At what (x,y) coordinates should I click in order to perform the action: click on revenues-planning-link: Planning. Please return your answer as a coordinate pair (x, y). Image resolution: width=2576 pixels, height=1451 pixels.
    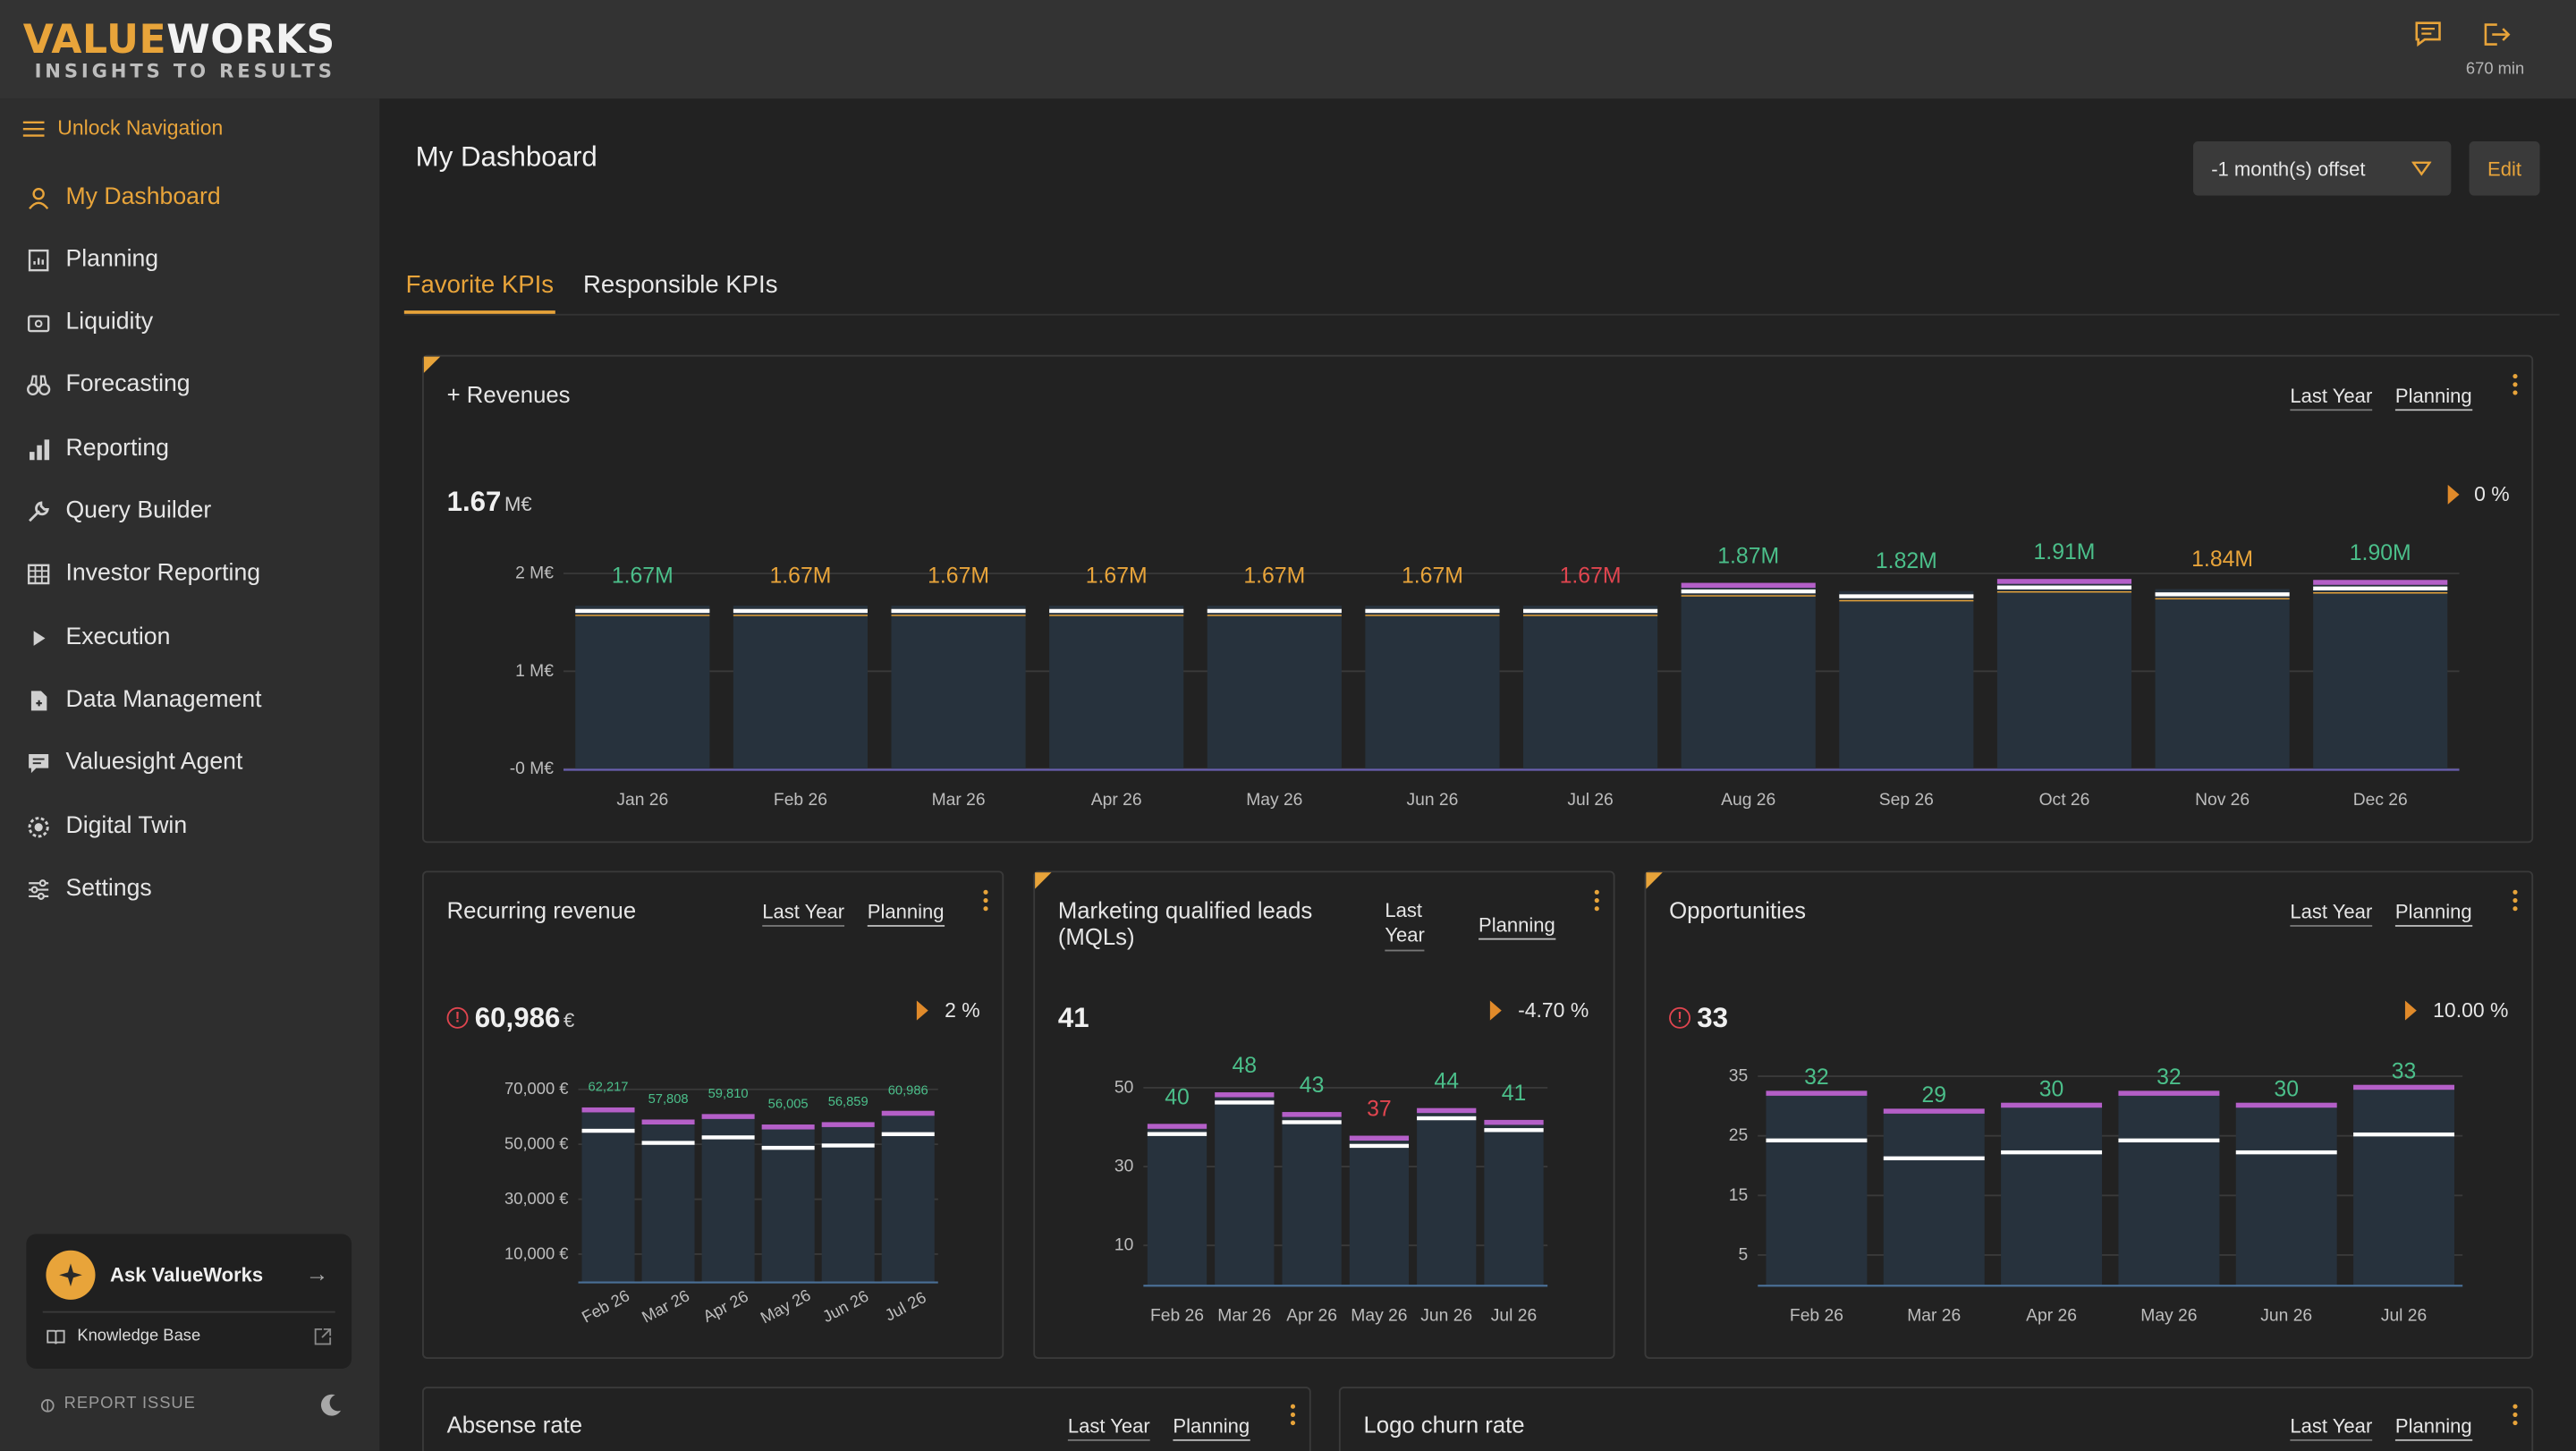
    Looking at the image, I should click on (2433, 398).